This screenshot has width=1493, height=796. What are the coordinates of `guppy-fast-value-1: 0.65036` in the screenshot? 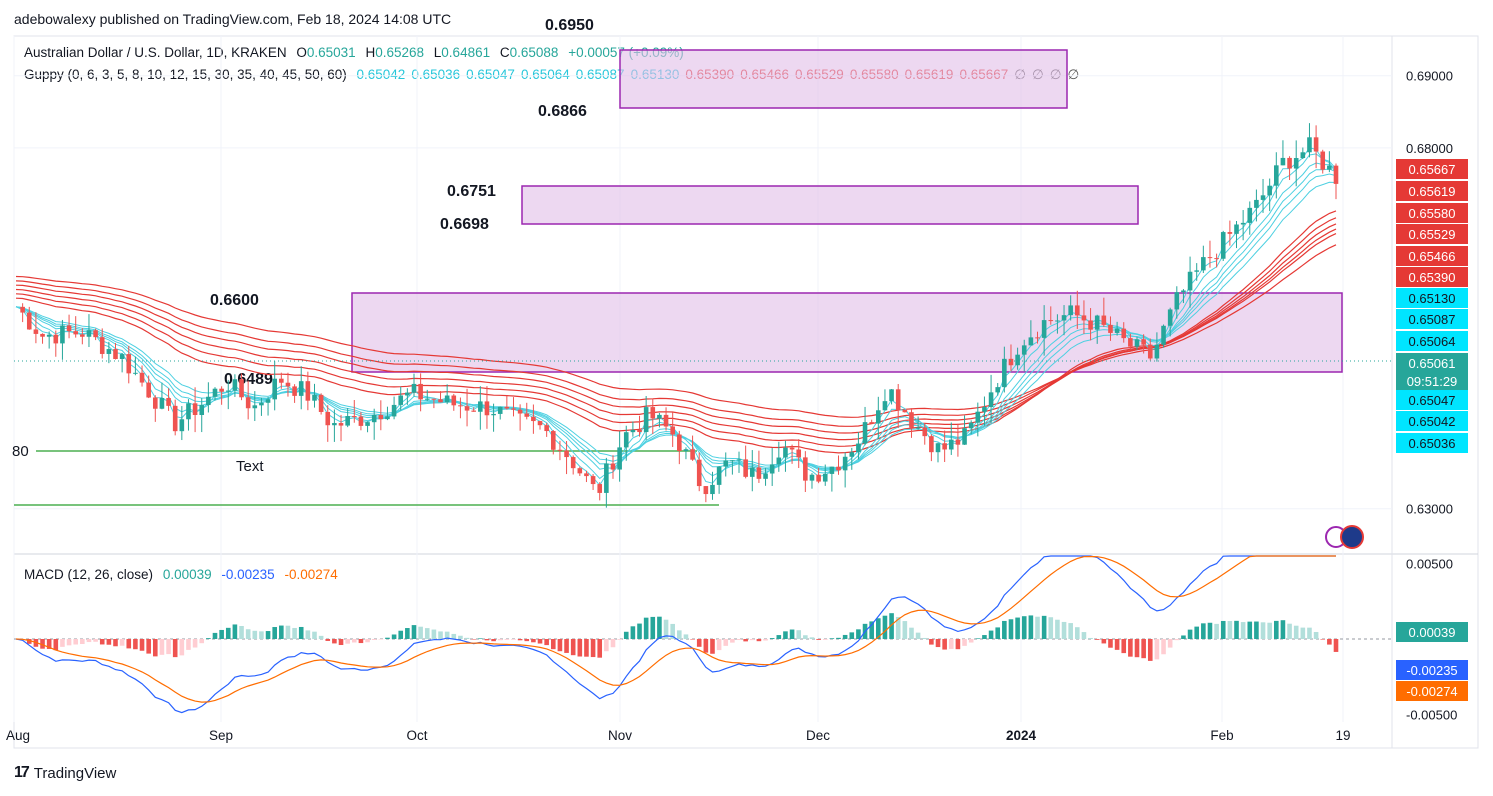 It's located at (436, 74).